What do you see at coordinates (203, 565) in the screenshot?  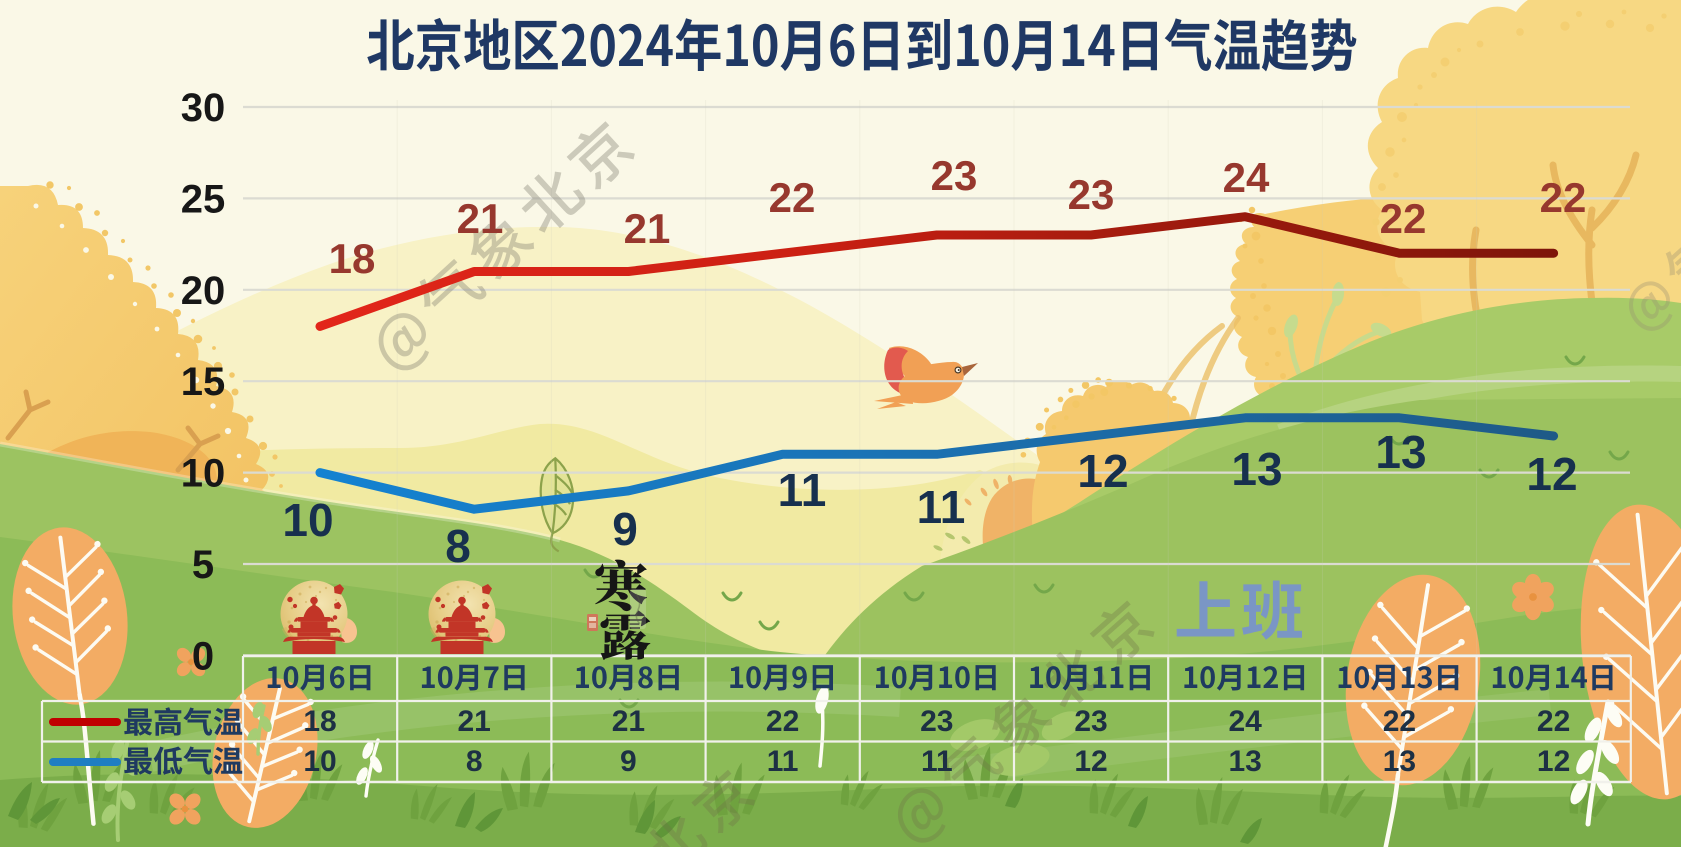 I see `svg-text: 5` at bounding box center [203, 565].